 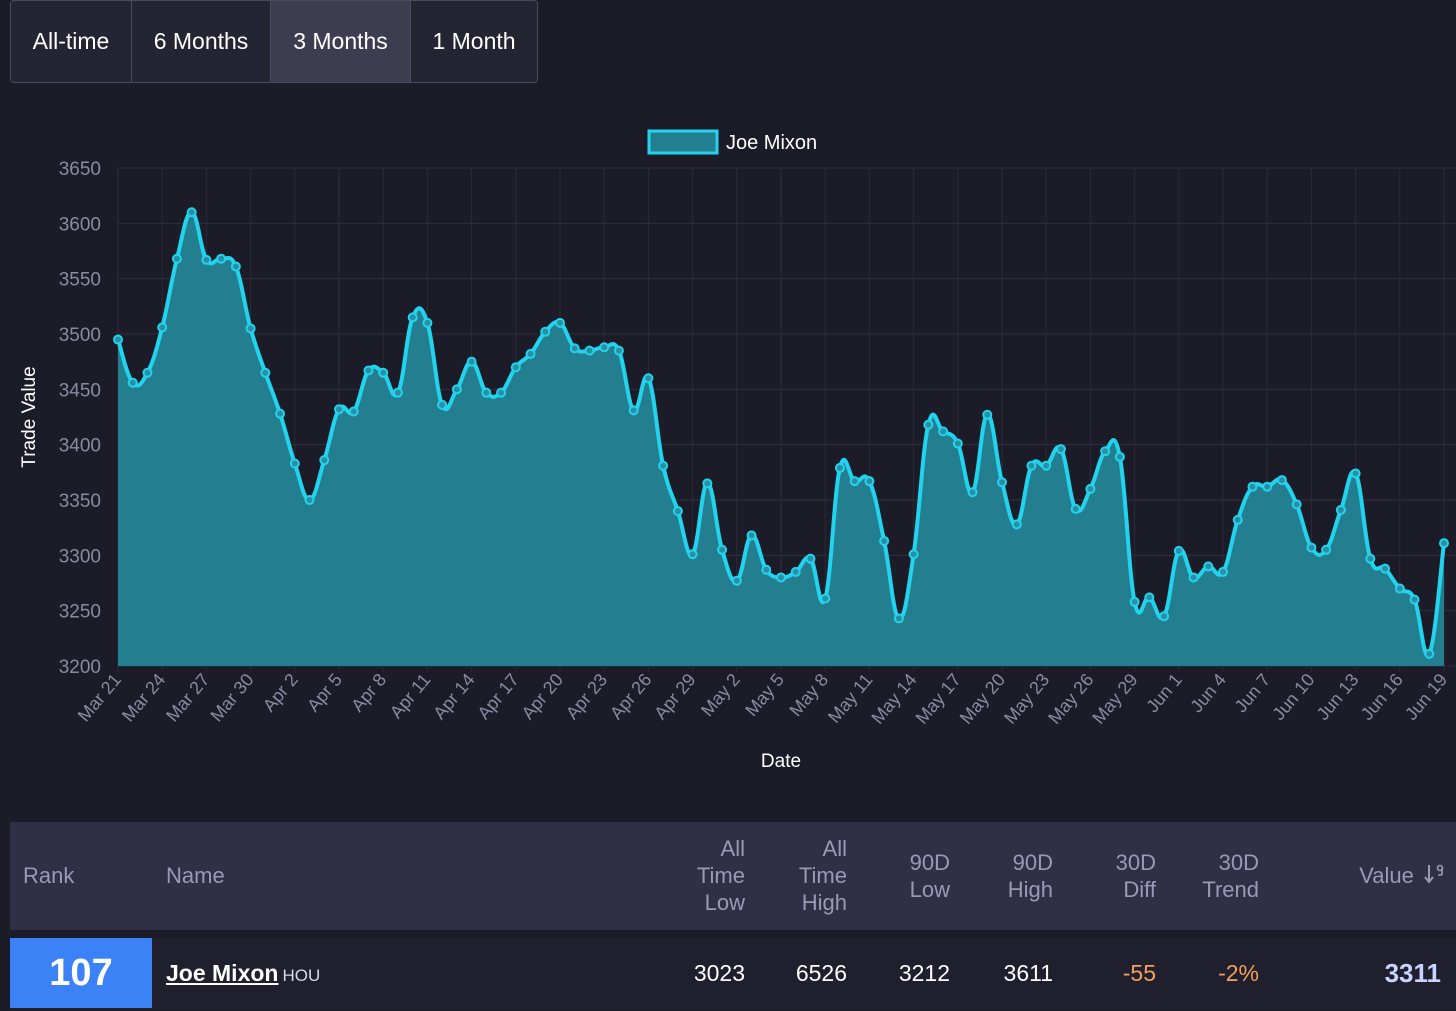 What do you see at coordinates (201, 41) in the screenshot?
I see `tab-6-months: 6 Months` at bounding box center [201, 41].